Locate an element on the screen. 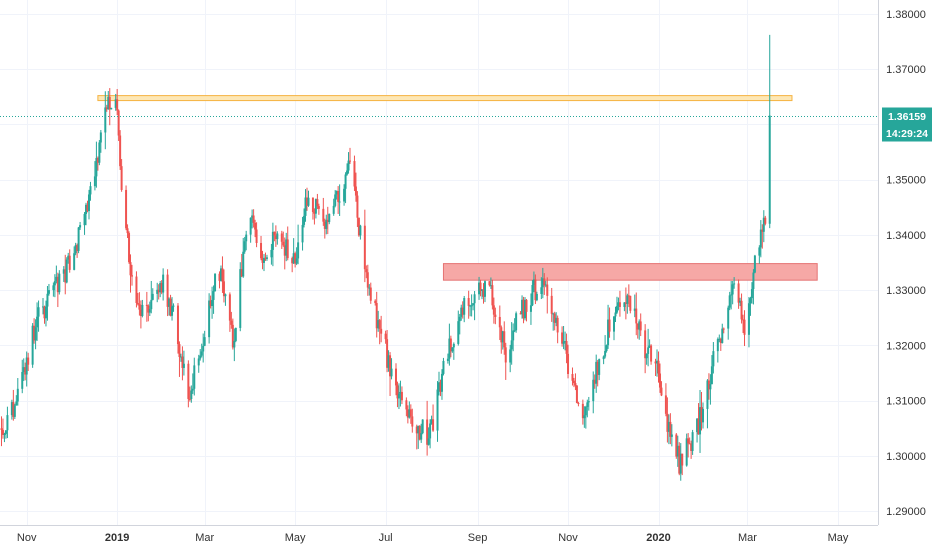  time-axis: Nov 2019 Mar May Jul Sep Nov 2020 Mar May is located at coordinates (466, 537).